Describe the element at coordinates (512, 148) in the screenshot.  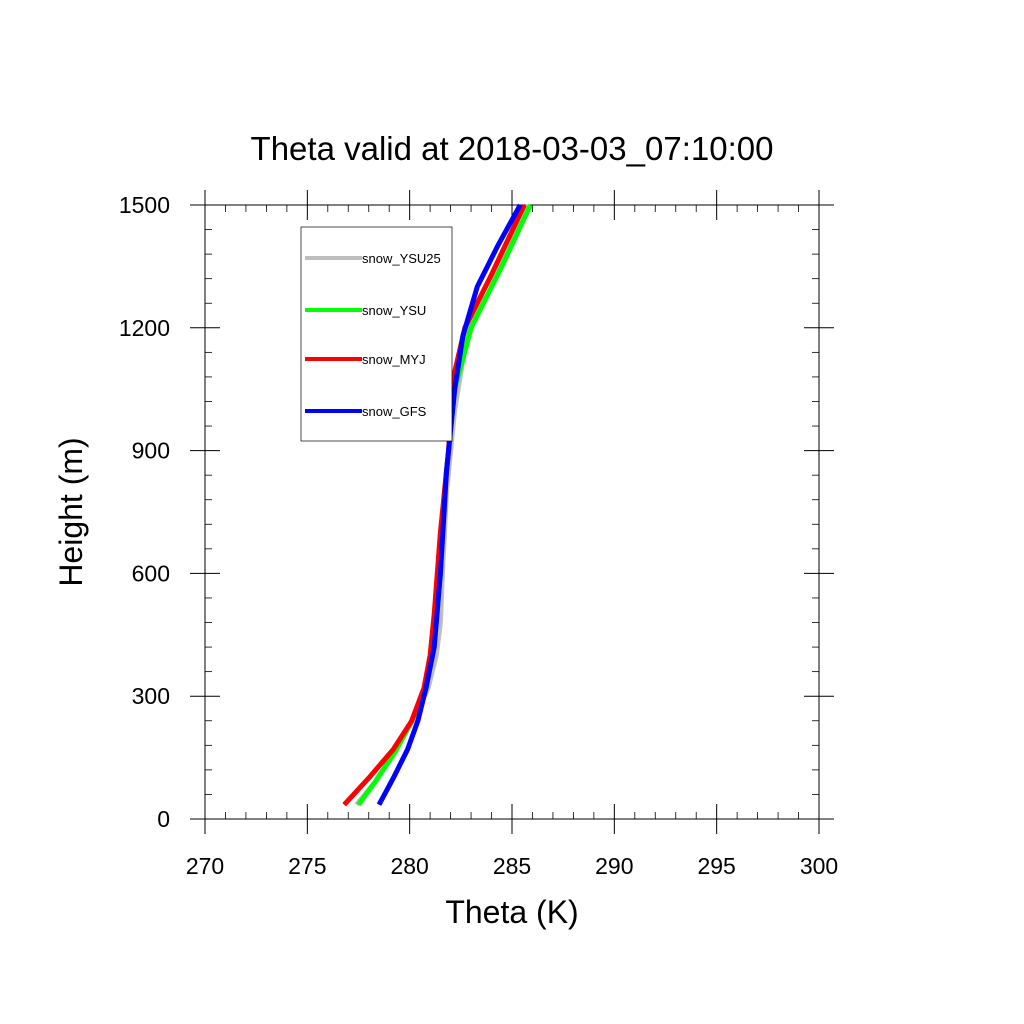
I see `chart-title: Theta valid at 2018-03-03_07:10:00` at that location.